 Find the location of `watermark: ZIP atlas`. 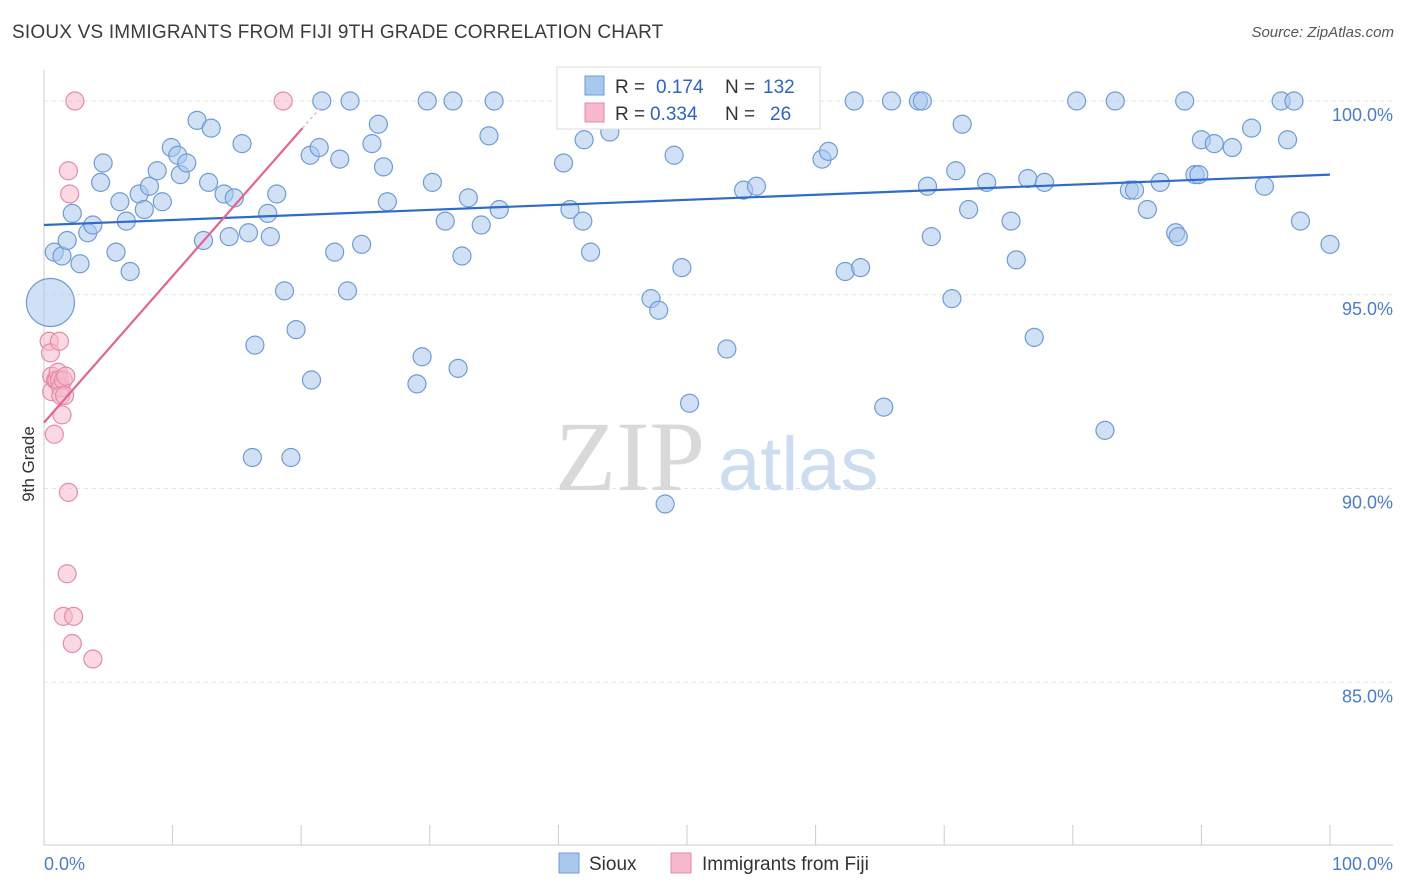

watermark: ZIP atlas is located at coordinates (717, 456).